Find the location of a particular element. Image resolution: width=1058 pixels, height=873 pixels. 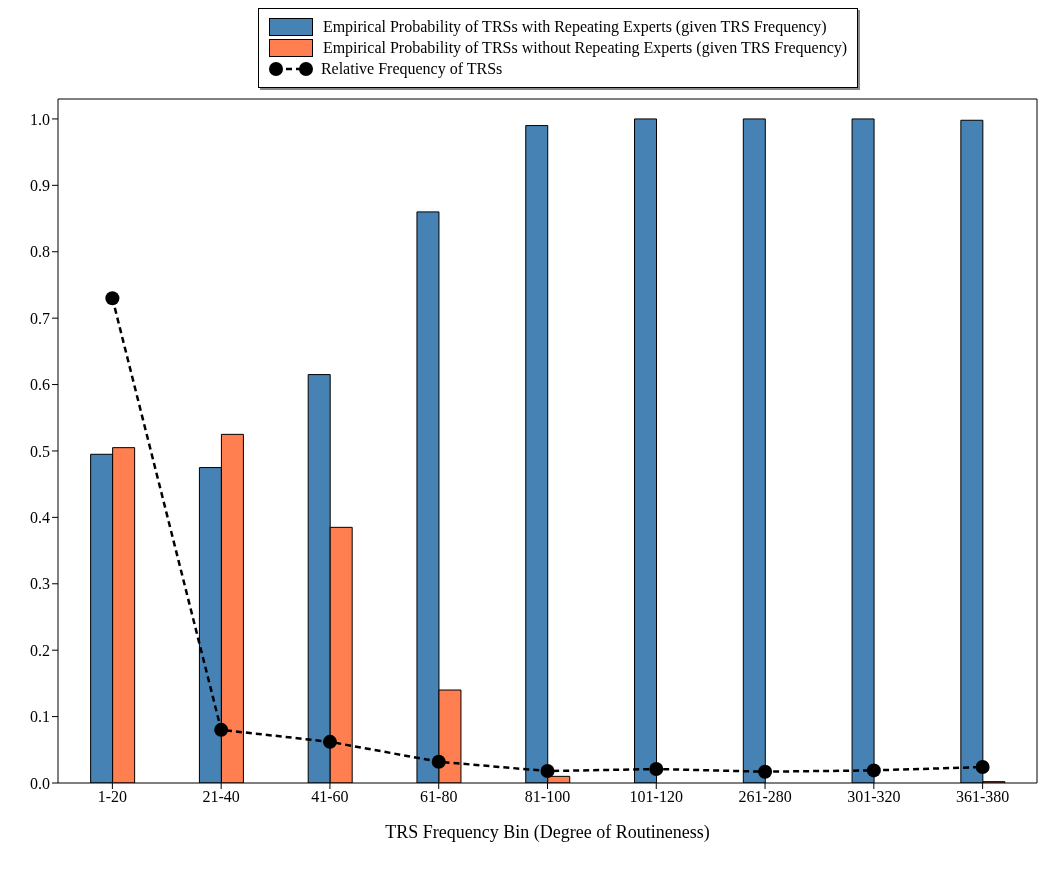

y-tick-label: 0.7 is located at coordinates (40, 318).